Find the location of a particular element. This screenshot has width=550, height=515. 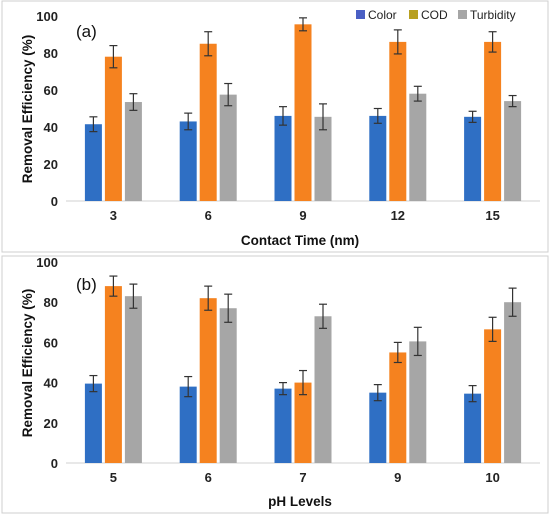

legend-swatch-cod is located at coordinates (413, 14).